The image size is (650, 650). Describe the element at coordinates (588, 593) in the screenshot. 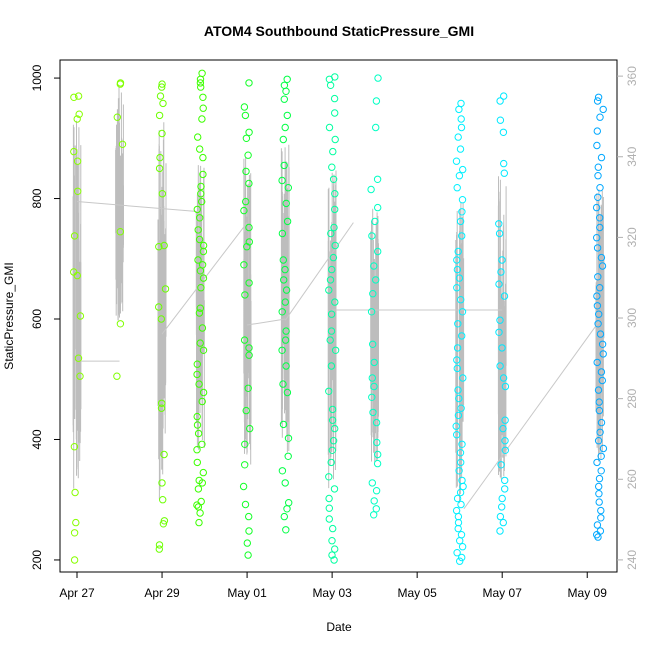

I see `x-tick-label: May 09` at that location.